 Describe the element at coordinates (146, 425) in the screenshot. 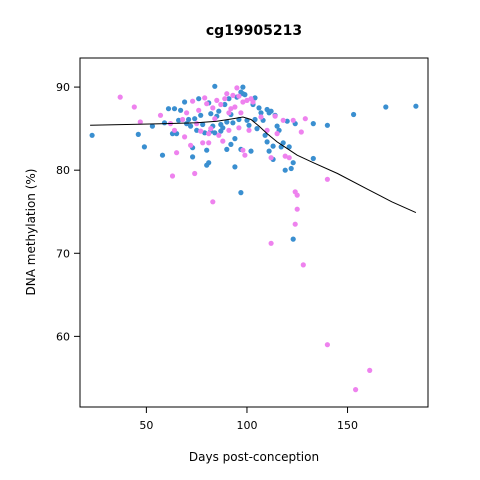

I see `x-tick-label-50: 50` at that location.